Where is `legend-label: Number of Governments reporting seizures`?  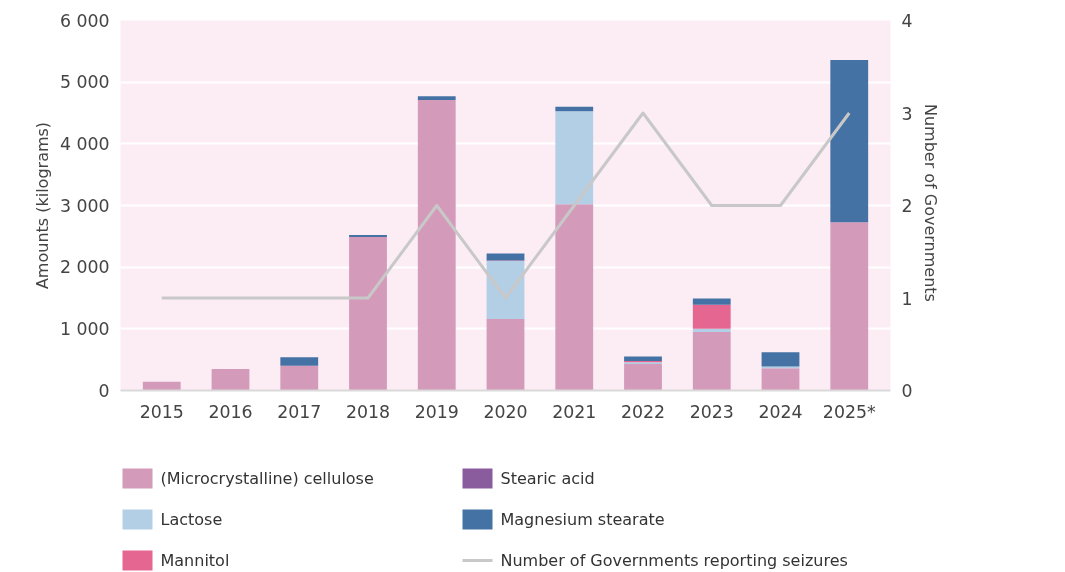
legend-label: Number of Governments reporting seizures is located at coordinates (674, 560).